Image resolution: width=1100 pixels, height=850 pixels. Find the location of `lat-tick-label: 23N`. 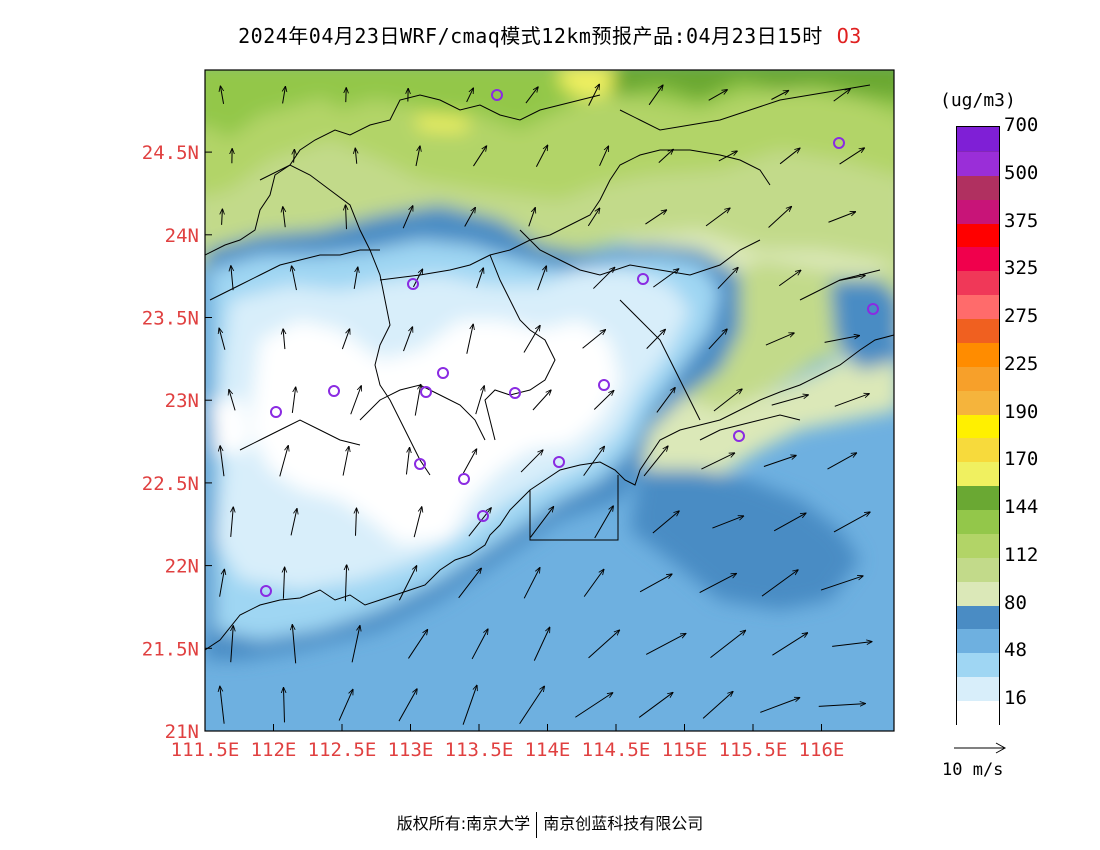

lat-tick-label: 23N is located at coordinates (182, 401).